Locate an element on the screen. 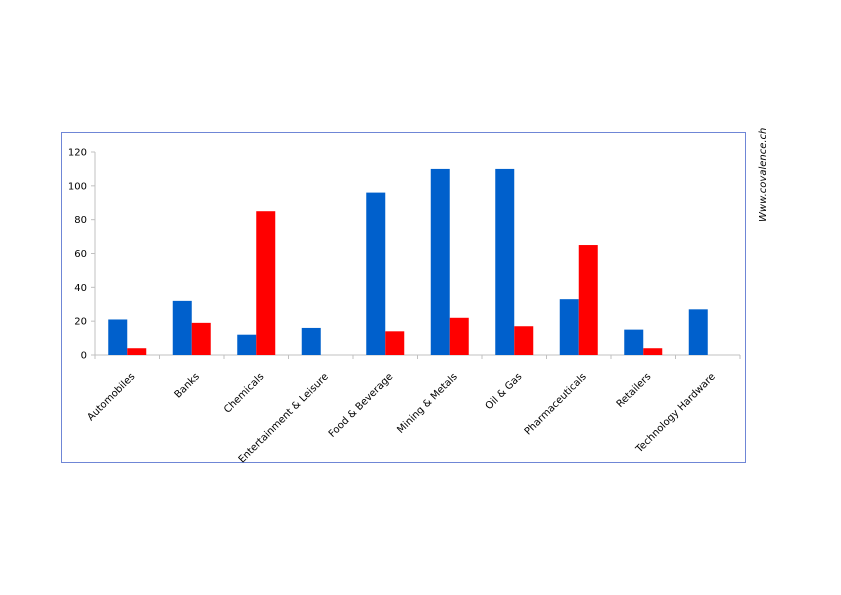 The width and height of the screenshot is (841, 595). x-category-label: Oil & Gas is located at coordinates (504, 391).